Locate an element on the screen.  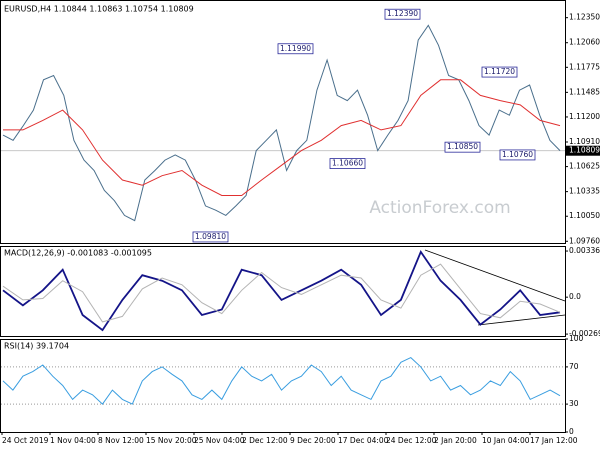
annotation-label: 1.11720 is located at coordinates (499, 71).